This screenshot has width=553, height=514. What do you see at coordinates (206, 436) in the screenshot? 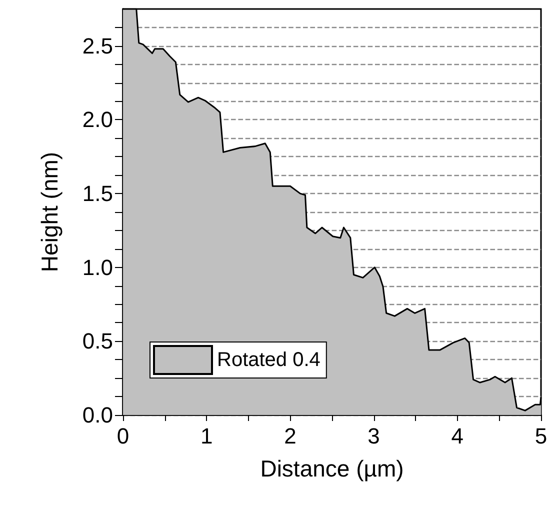
I see `x-tick-label: 1` at bounding box center [206, 436].